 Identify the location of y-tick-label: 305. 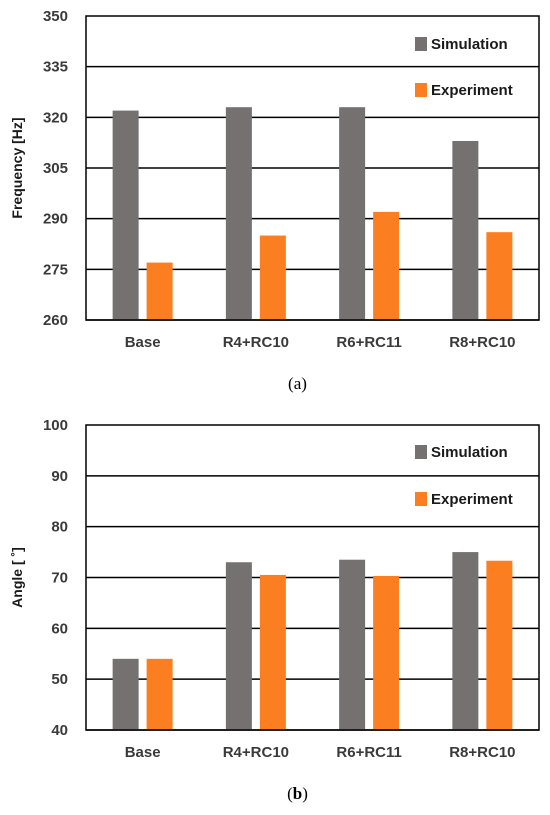
(55, 168).